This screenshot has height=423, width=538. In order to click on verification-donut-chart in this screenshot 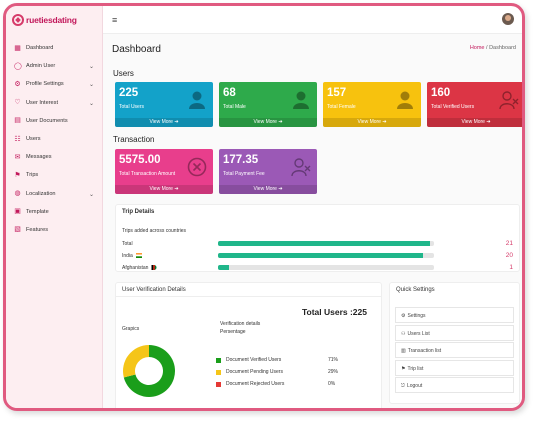, I will do `click(149, 371)`.